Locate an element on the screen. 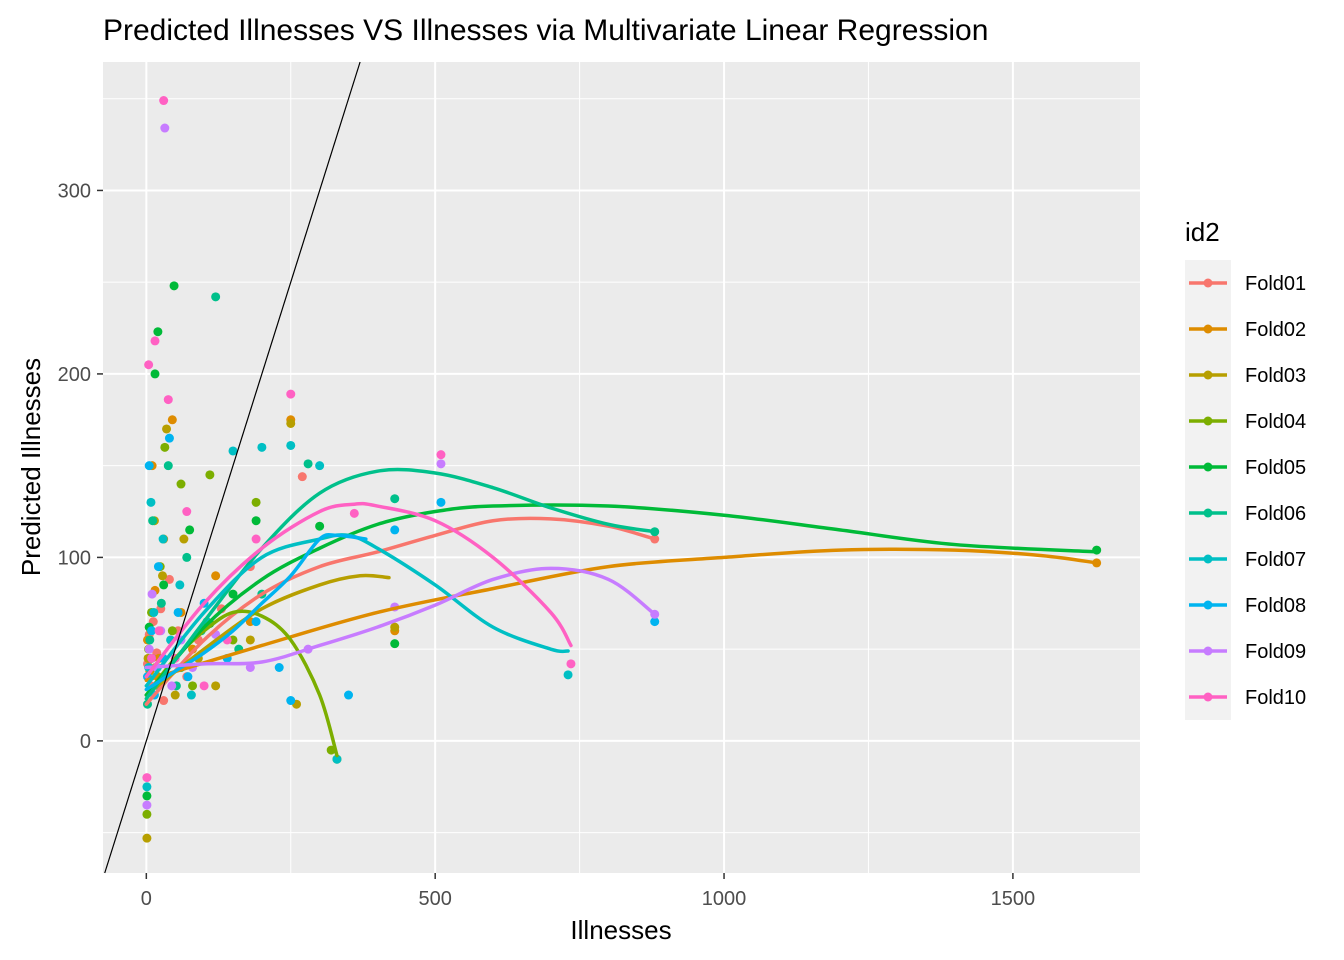 The height and width of the screenshot is (960, 1344). x-tick-label: 0 is located at coordinates (146, 899).